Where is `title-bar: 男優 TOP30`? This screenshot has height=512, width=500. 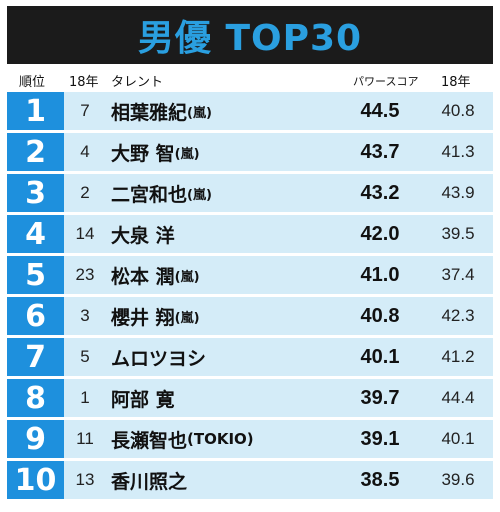
title-bar: 男優 TOP30 is located at coordinates (250, 35).